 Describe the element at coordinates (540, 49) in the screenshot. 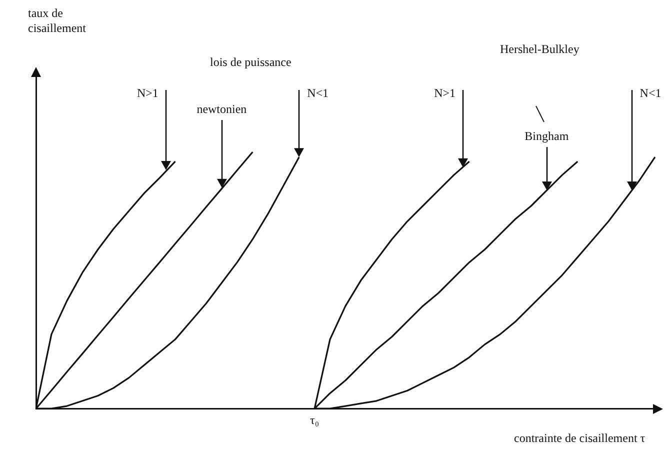

I see `text: Hershel-Bulkley` at that location.